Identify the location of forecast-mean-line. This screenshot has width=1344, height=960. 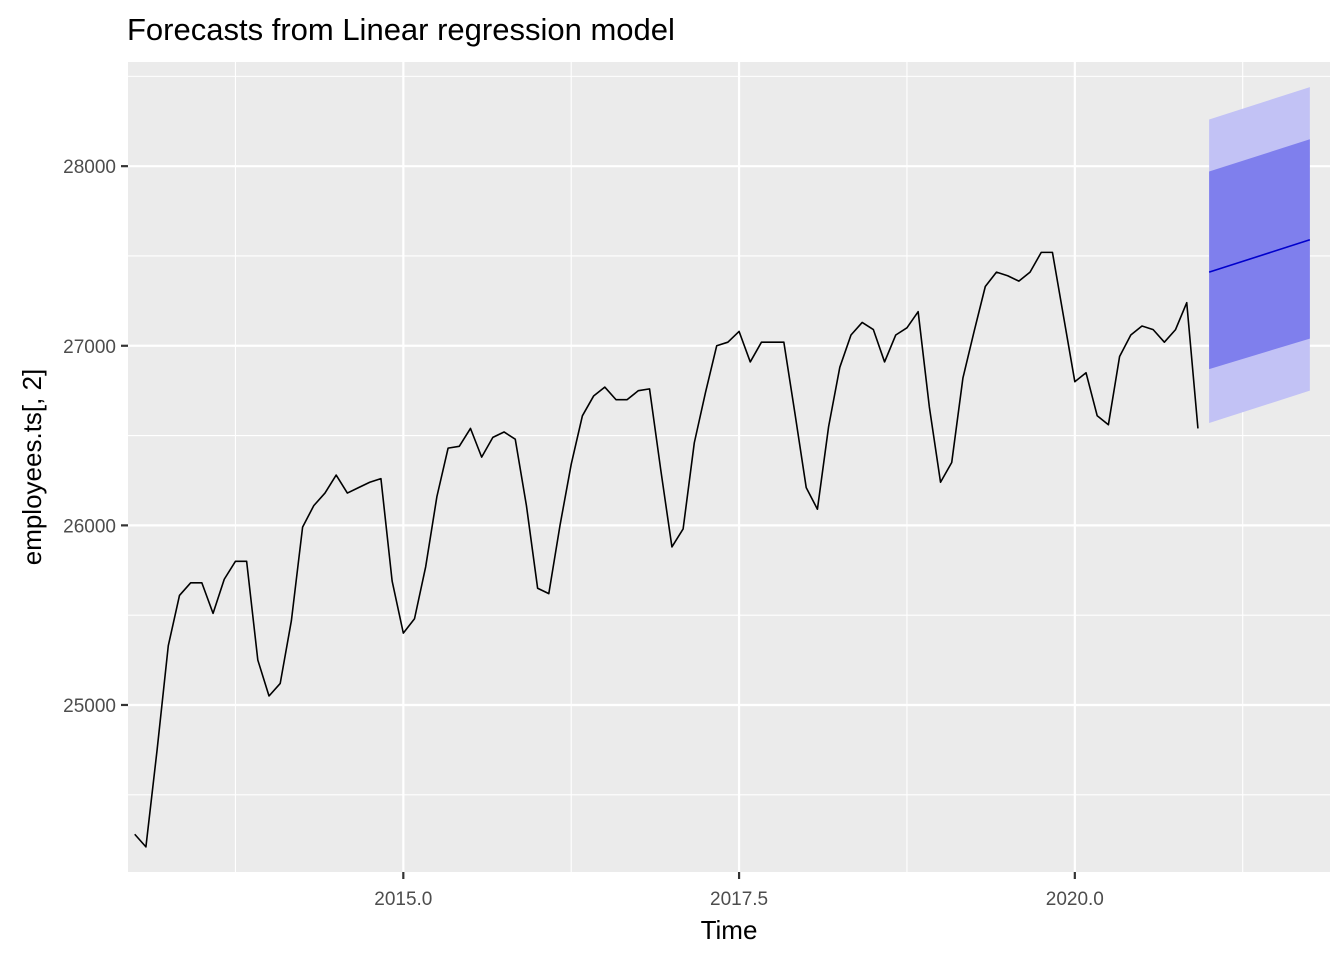
(1259, 256).